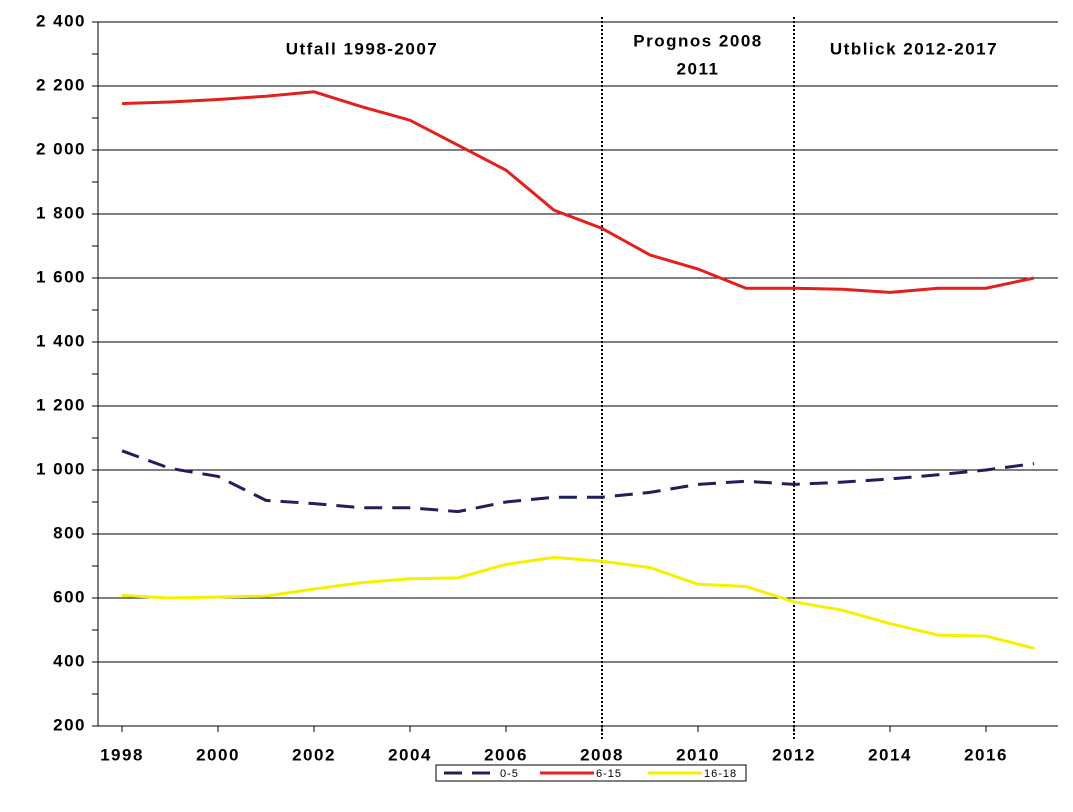 The image size is (1073, 812). Describe the element at coordinates (890, 754) in the screenshot. I see `x-tick-label: 2014` at that location.